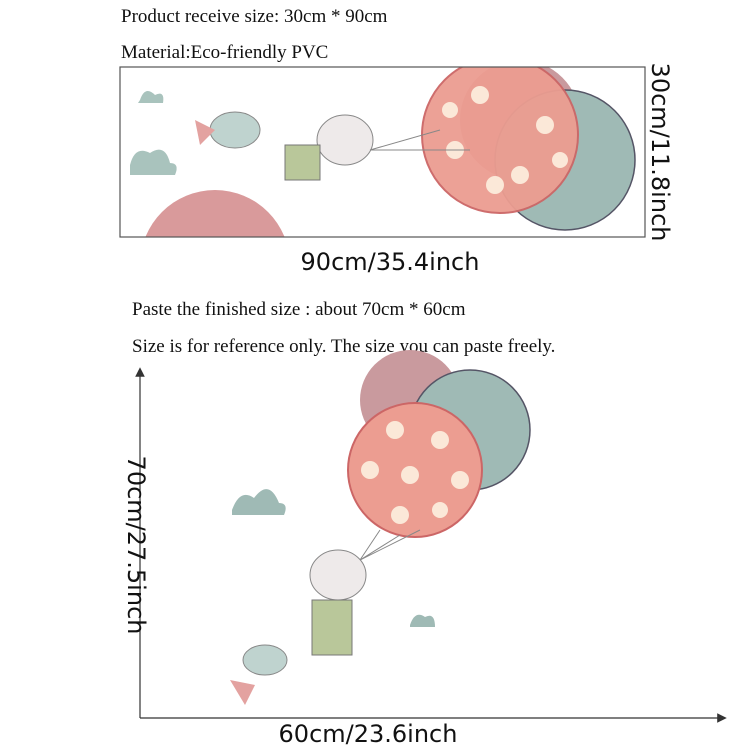 The height and width of the screenshot is (750, 750). Describe the element at coordinates (390, 262) in the screenshot. I see `sheet-width-label: 90cm/35.4inch` at that location.